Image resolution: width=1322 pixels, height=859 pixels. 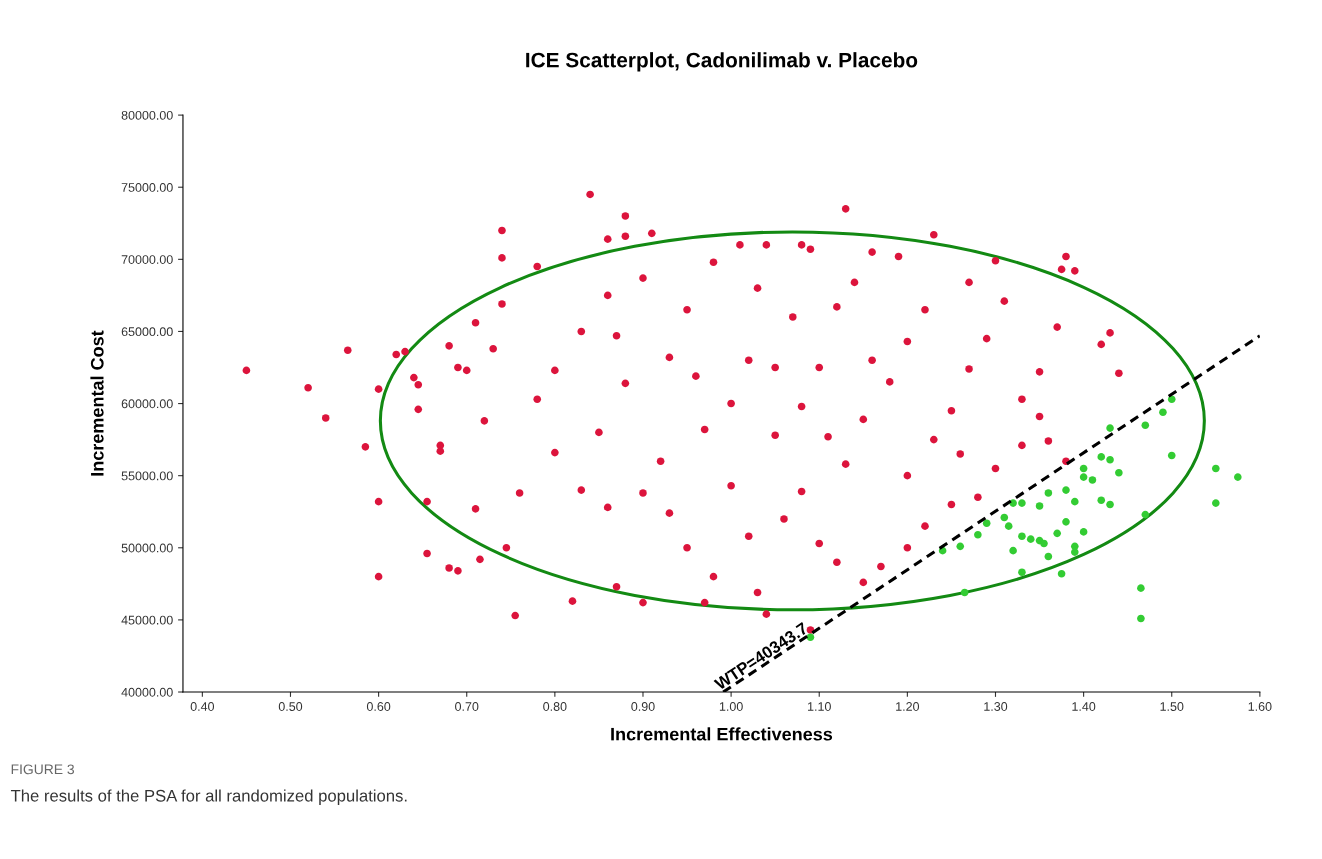 What do you see at coordinates (43, 769) in the screenshot?
I see `caption: FIGURE 3` at bounding box center [43, 769].